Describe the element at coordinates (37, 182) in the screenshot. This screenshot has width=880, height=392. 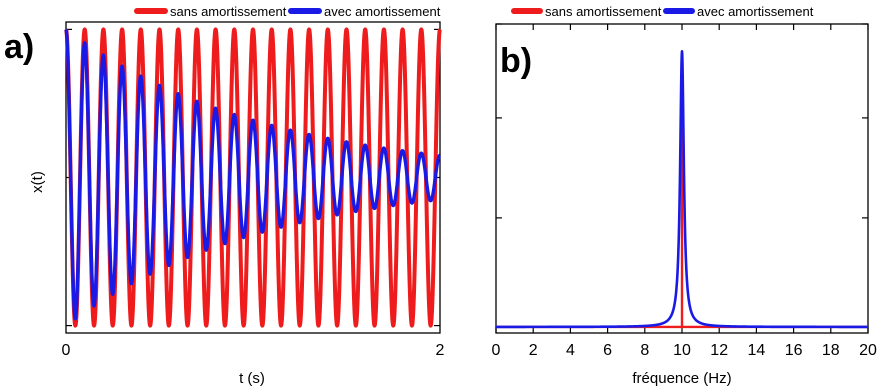
I see `y-axis-label-a: x(t)` at that location.